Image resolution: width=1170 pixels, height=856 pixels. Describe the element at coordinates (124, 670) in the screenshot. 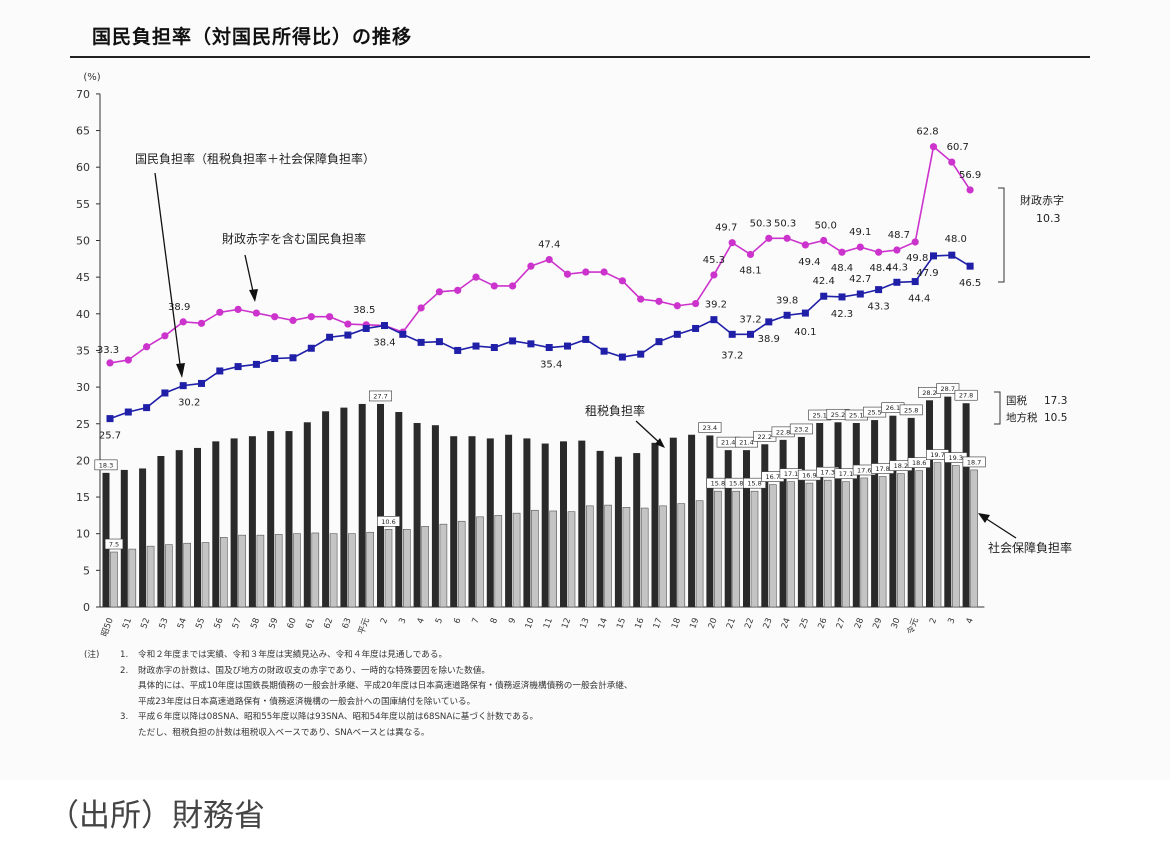

I see `note-number: 2.` at that location.